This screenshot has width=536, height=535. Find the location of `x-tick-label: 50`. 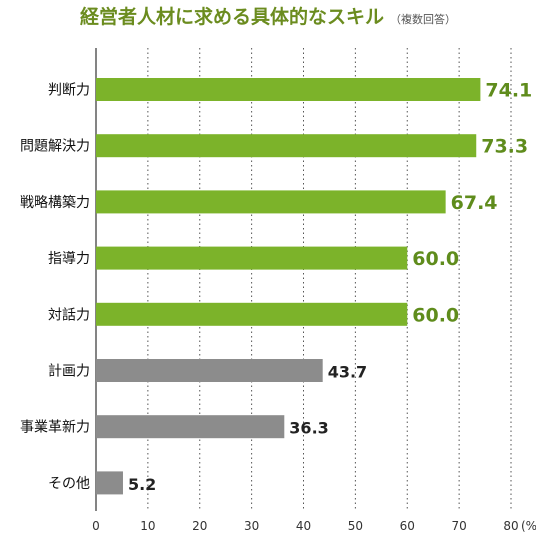

x-tick-label: 50 is located at coordinates (355, 526).